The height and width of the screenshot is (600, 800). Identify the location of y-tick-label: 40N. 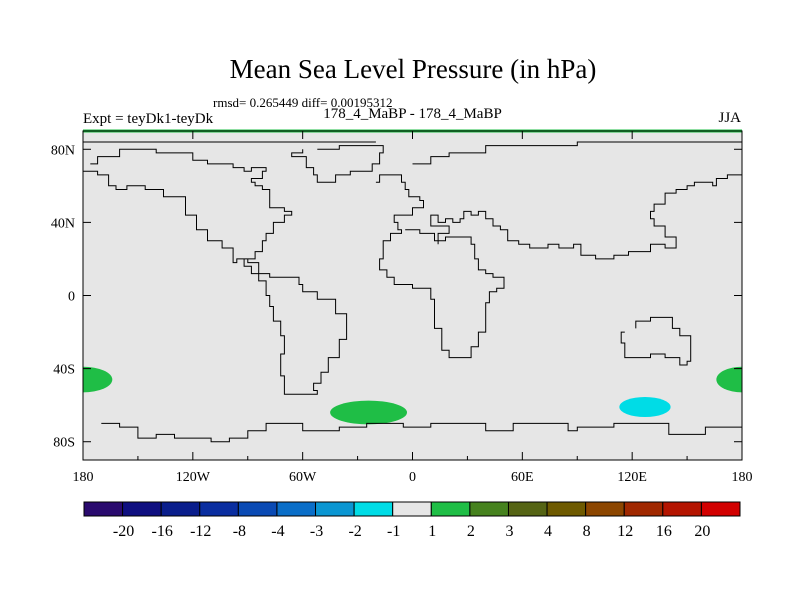
(63, 223).